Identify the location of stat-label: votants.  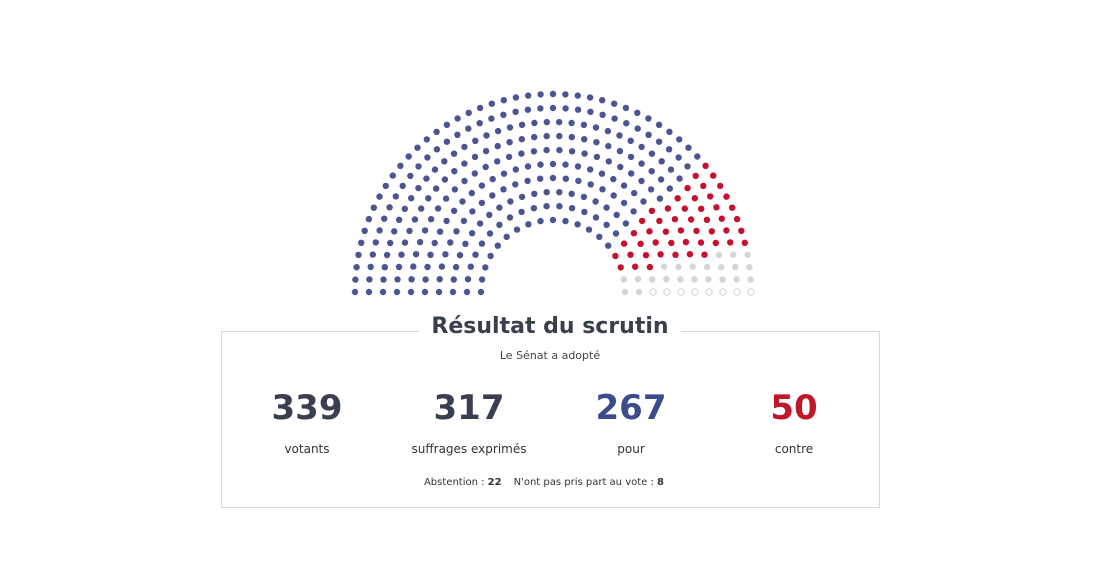
(307, 449).